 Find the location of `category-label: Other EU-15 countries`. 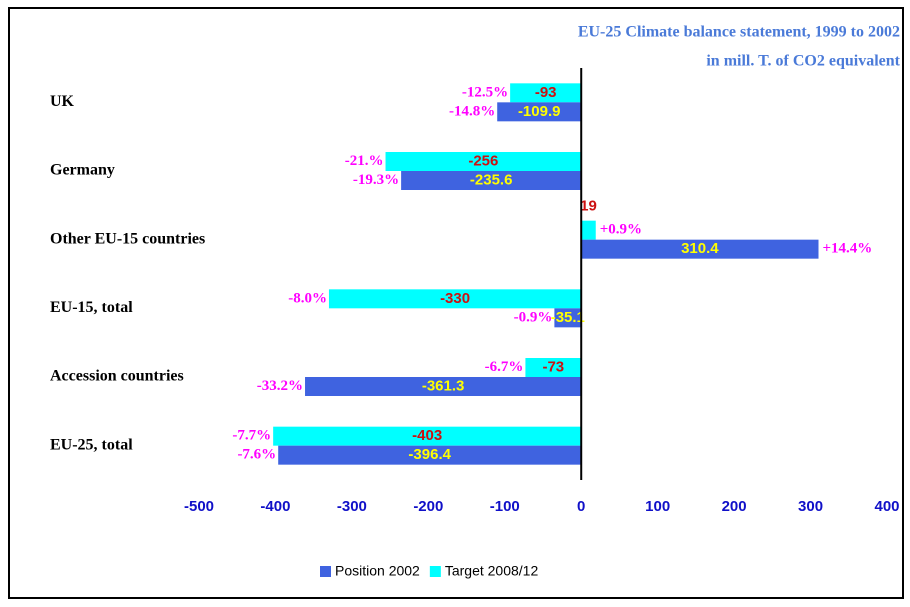

category-label: Other EU-15 countries is located at coordinates (127, 238).